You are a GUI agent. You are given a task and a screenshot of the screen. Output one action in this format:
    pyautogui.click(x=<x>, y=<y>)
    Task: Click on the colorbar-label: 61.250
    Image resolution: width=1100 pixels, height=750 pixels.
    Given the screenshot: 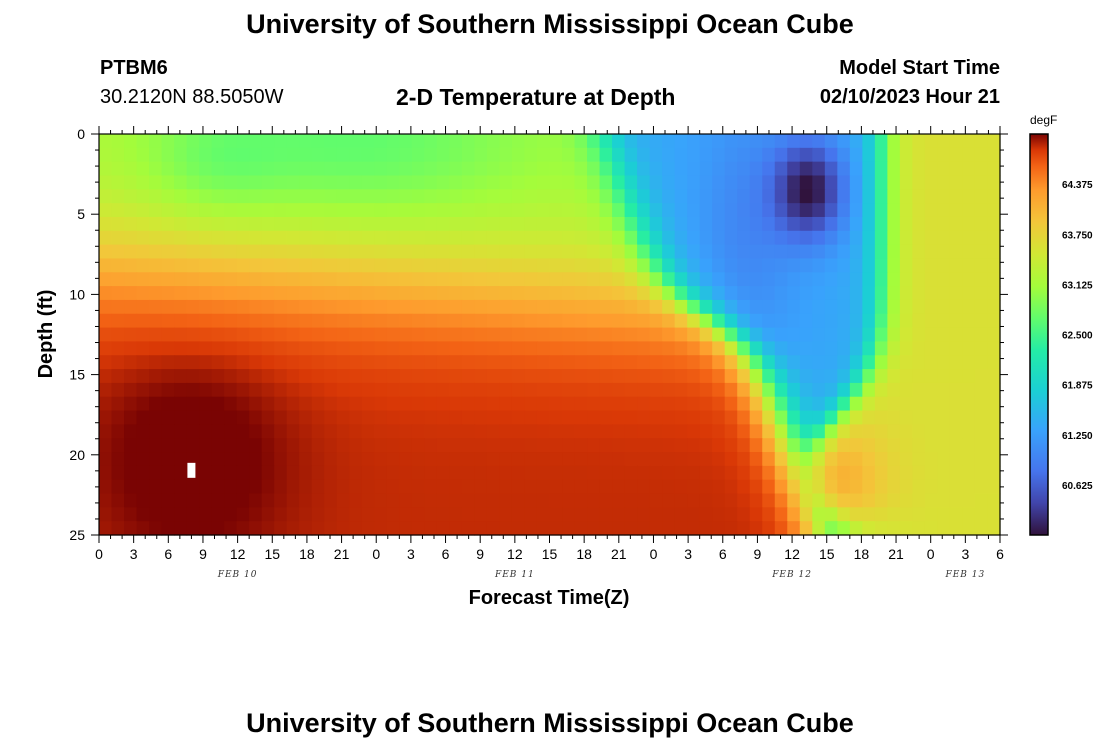 What is the action you would take?
    pyautogui.click(x=1077, y=436)
    